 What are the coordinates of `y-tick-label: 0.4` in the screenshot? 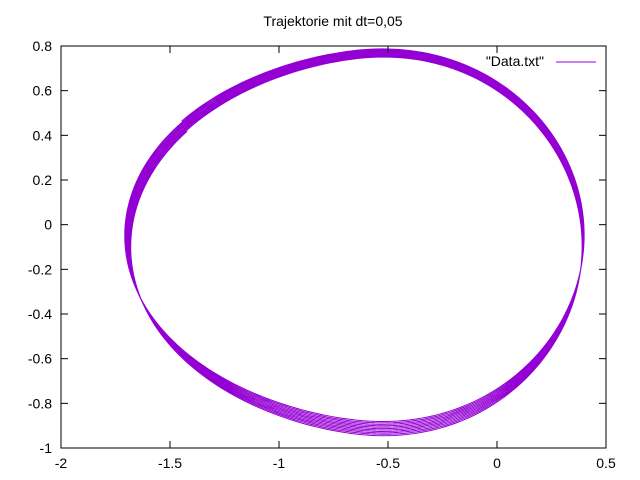 It's located at (43, 135).